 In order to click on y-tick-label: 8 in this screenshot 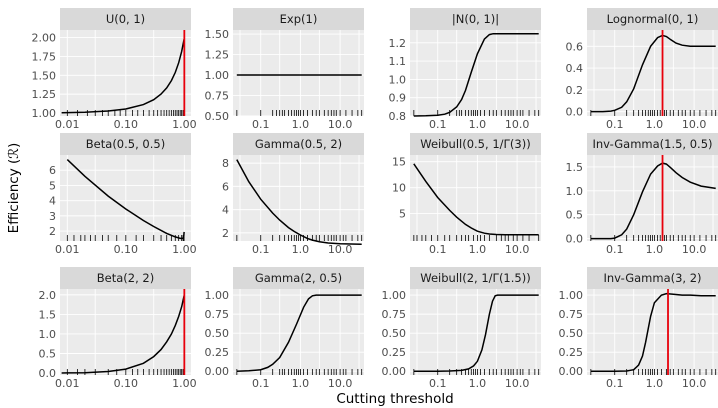, I will do `click(225, 163)`.